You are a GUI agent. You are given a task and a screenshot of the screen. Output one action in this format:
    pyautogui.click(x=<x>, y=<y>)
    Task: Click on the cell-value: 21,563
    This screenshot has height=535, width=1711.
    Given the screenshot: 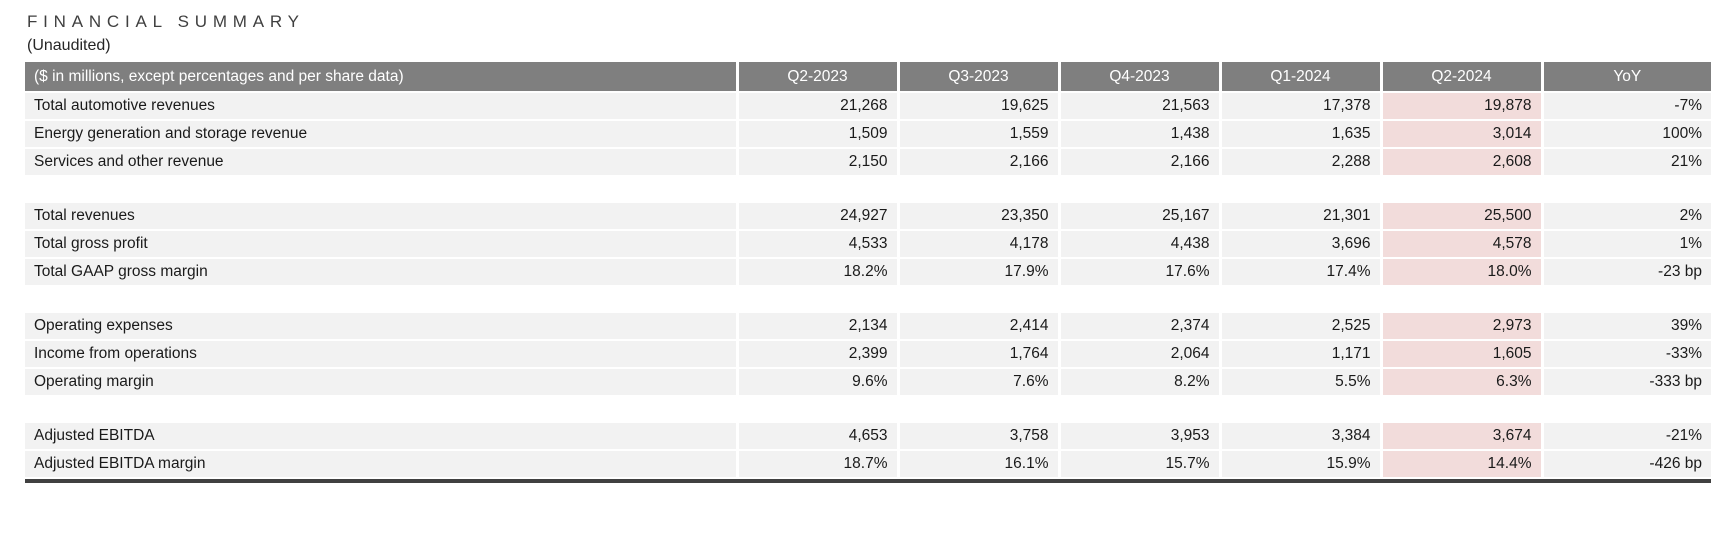 What is the action you would take?
    pyautogui.click(x=1140, y=106)
    